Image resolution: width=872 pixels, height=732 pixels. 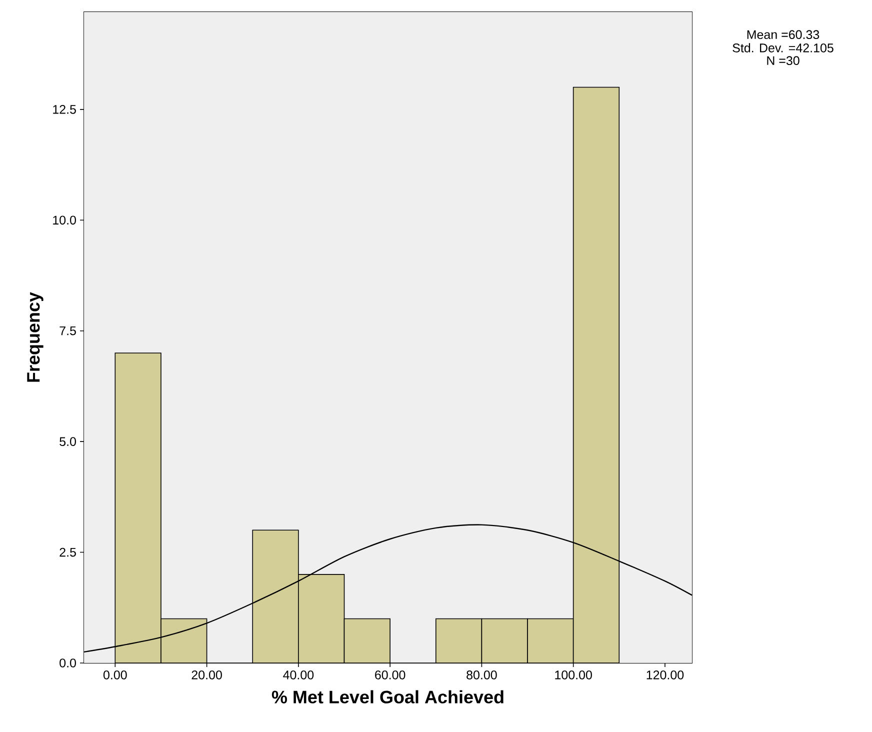 What do you see at coordinates (115, 675) in the screenshot?
I see `x-tick-label: 0.00` at bounding box center [115, 675].